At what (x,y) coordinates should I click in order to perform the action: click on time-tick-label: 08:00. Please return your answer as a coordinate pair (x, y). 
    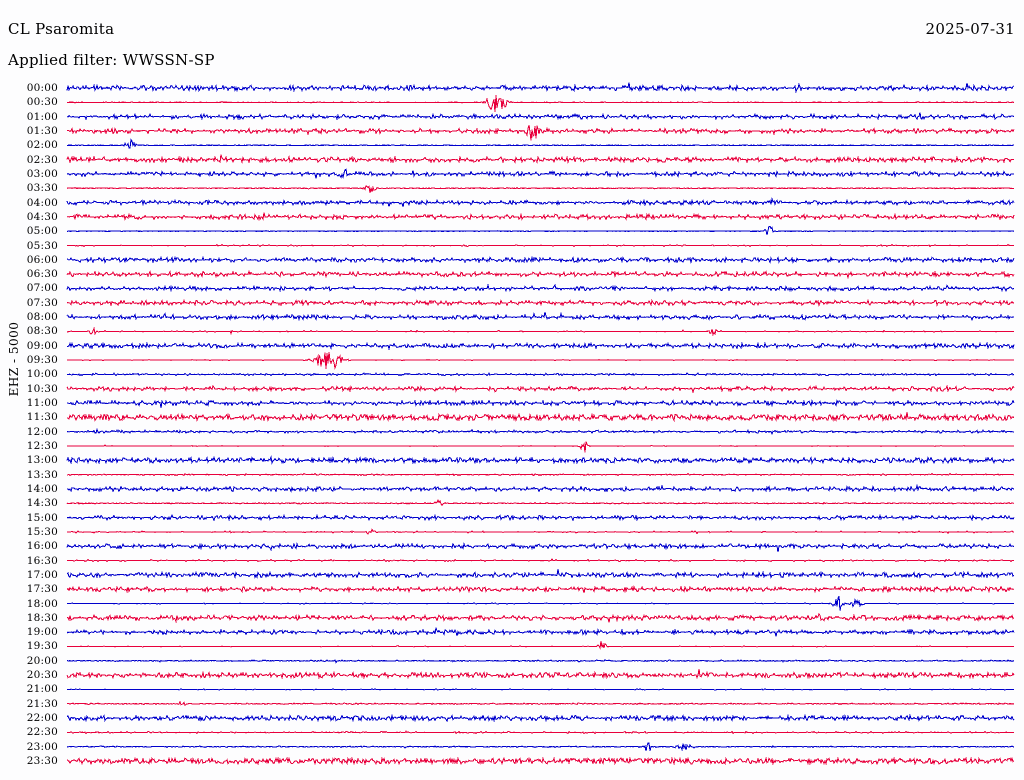
    Looking at the image, I should click on (42, 317).